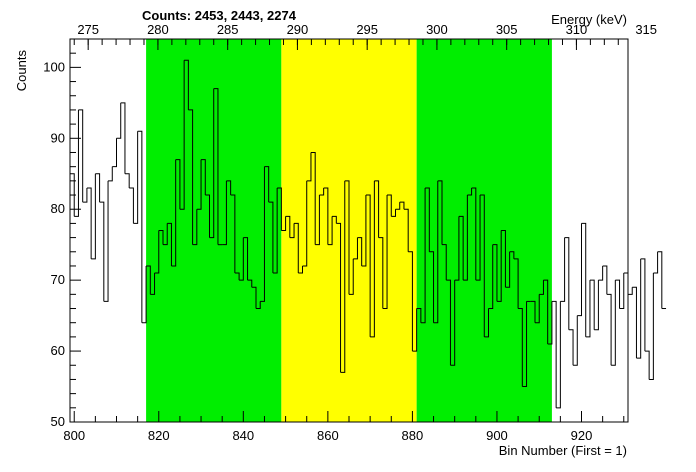 This screenshot has height=472, width=696. Describe the element at coordinates (21, 71) in the screenshot. I see `y-axis-title: Counts` at that location.